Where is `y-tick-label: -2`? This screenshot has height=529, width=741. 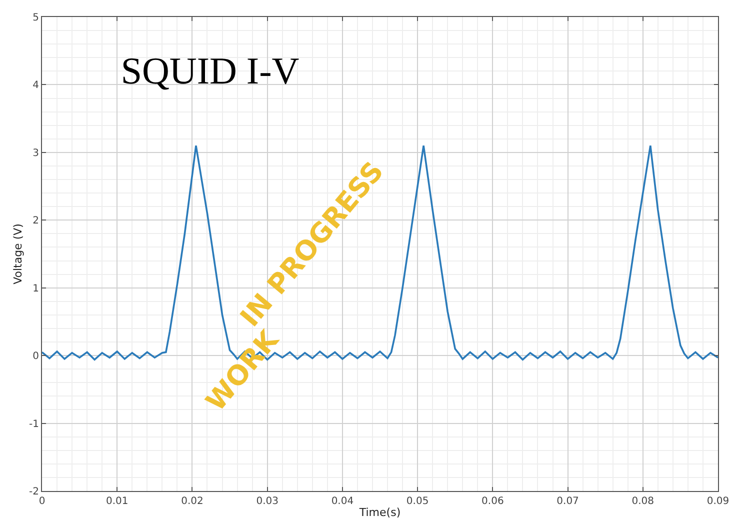 y-tick-label: -2 is located at coordinates (34, 492).